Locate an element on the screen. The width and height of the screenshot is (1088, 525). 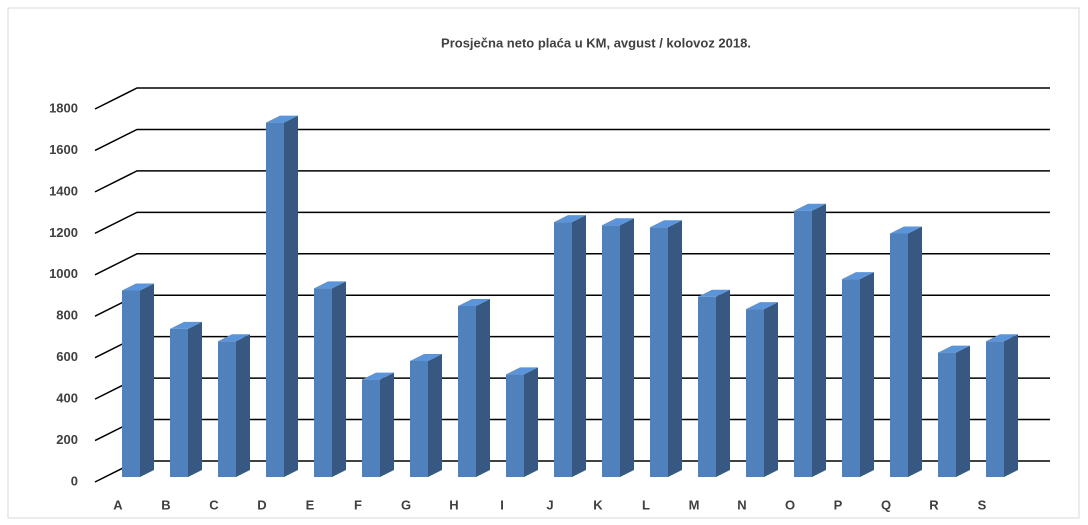
y-tick-label: 1000 is located at coordinates (63, 273).